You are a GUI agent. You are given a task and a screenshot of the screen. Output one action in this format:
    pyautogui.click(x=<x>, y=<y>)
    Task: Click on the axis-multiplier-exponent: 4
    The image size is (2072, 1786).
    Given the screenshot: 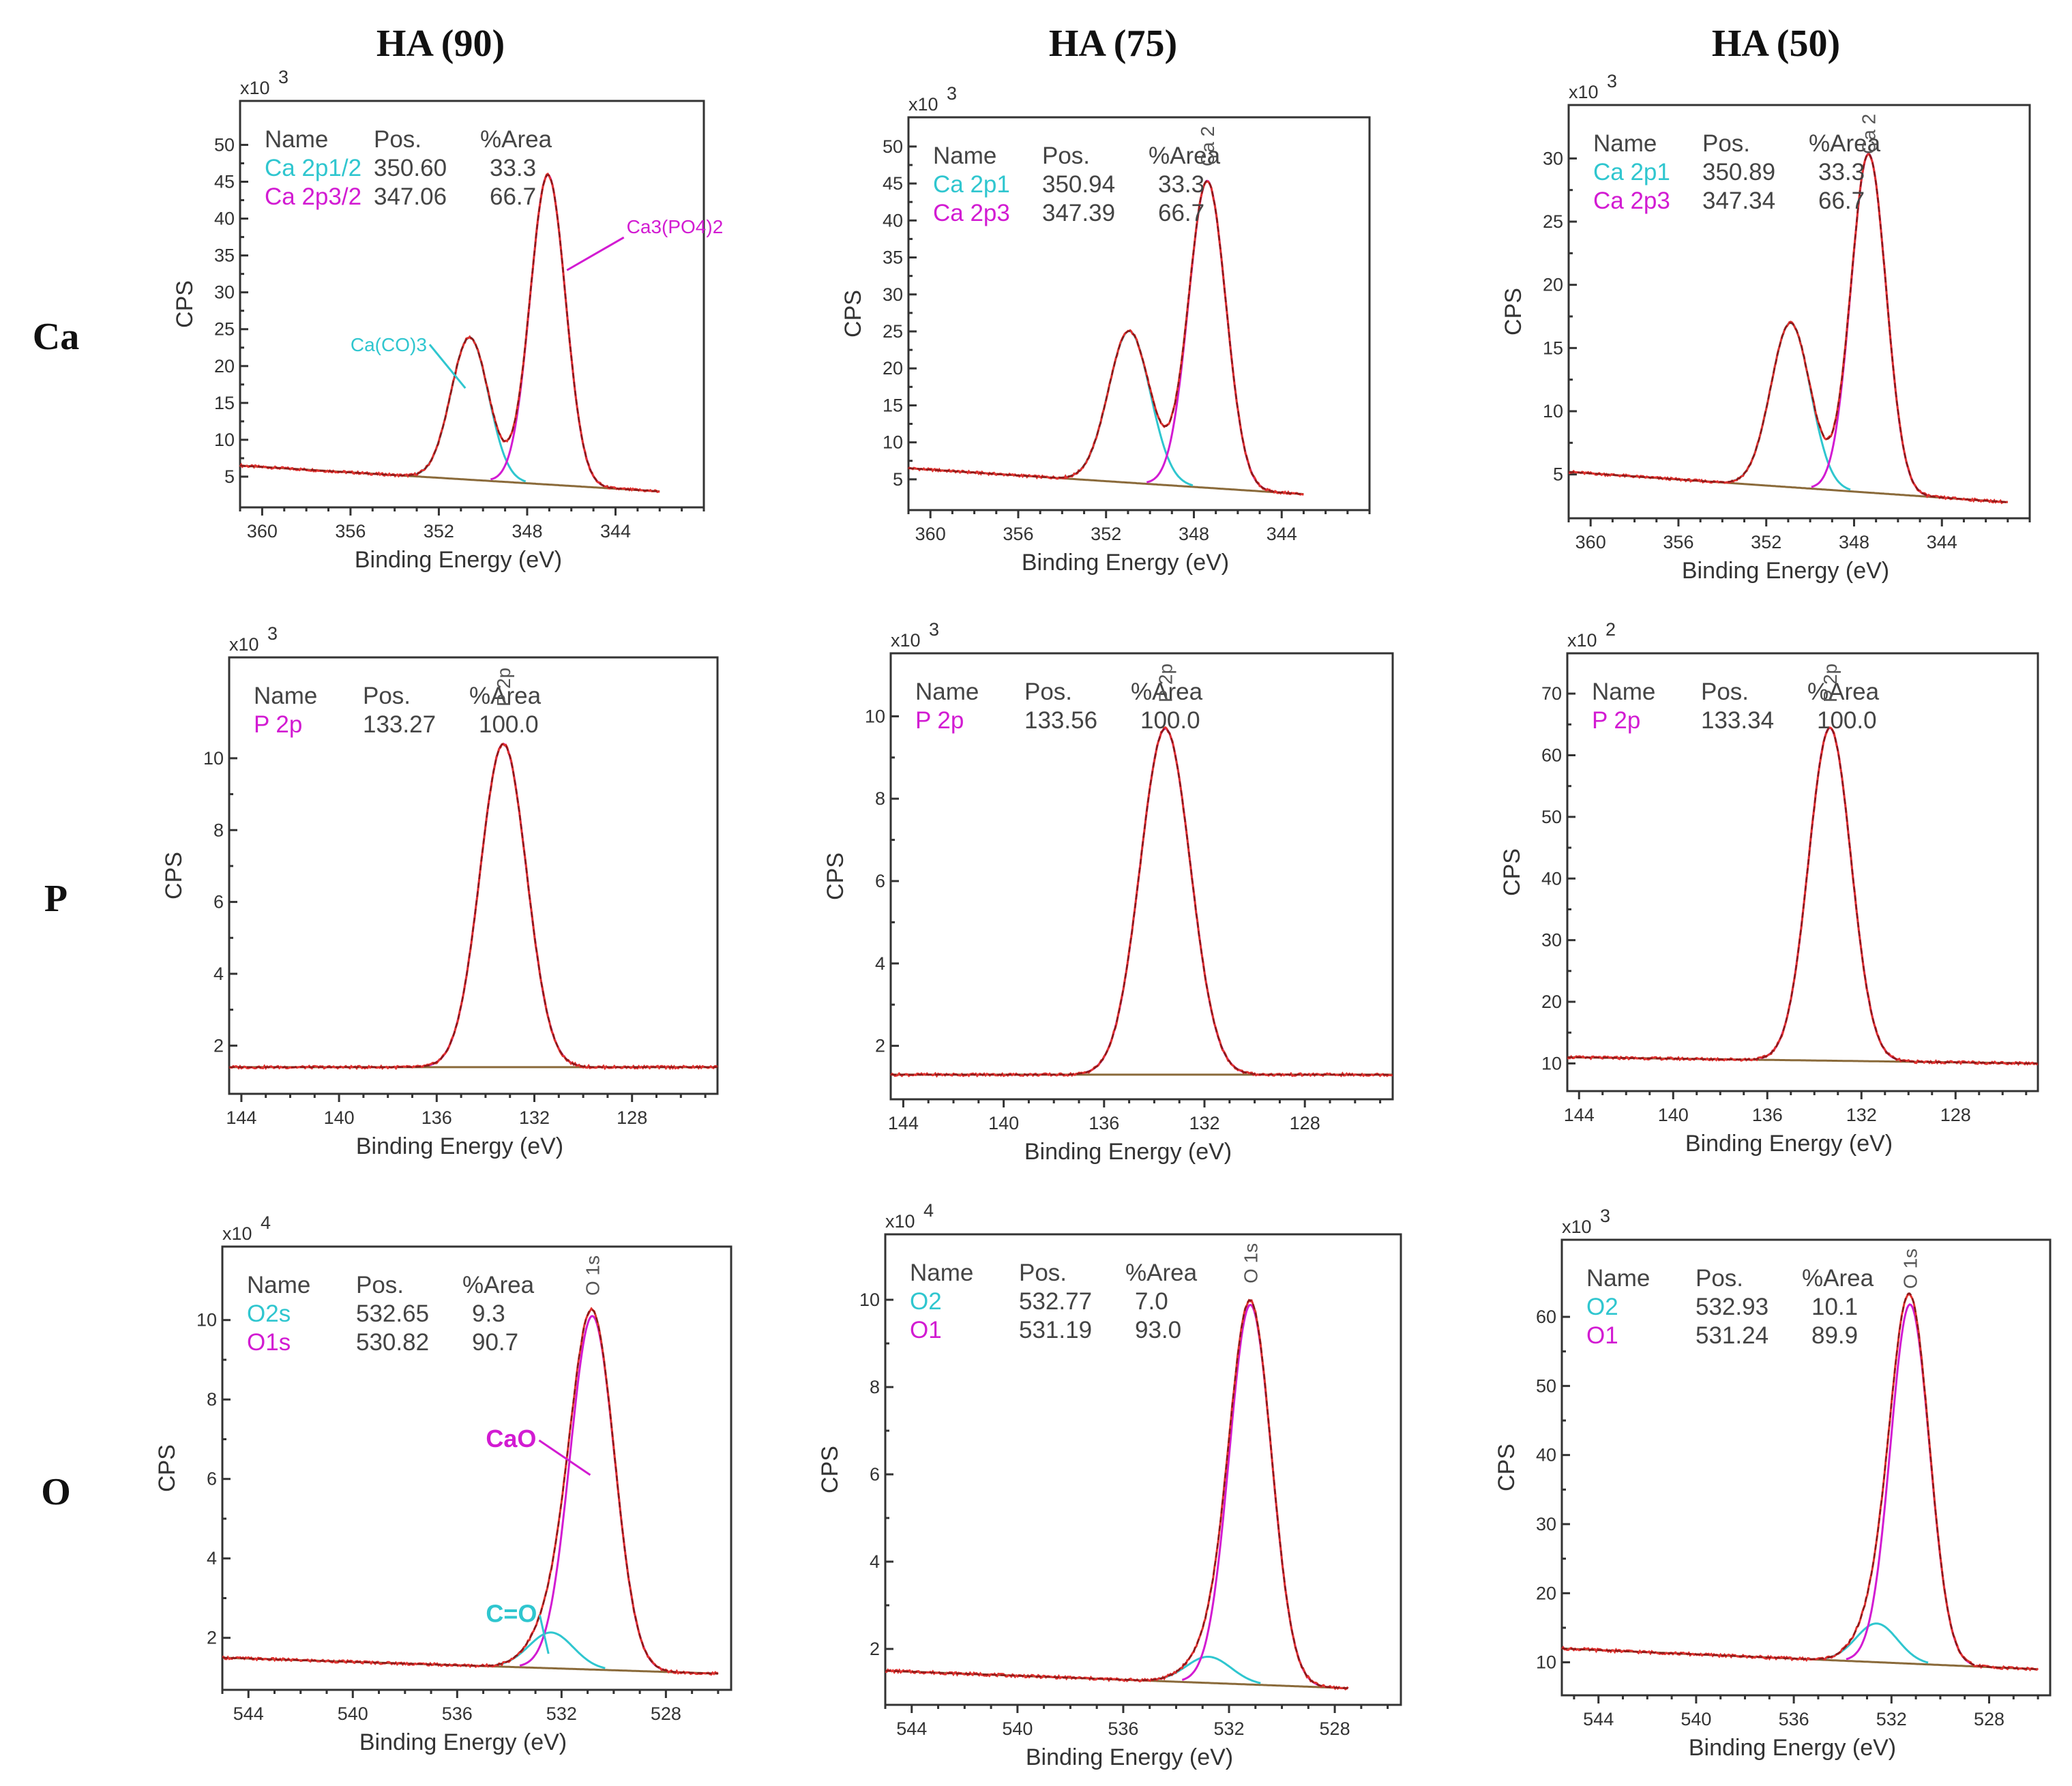 What is the action you would take?
    pyautogui.click(x=266, y=1222)
    